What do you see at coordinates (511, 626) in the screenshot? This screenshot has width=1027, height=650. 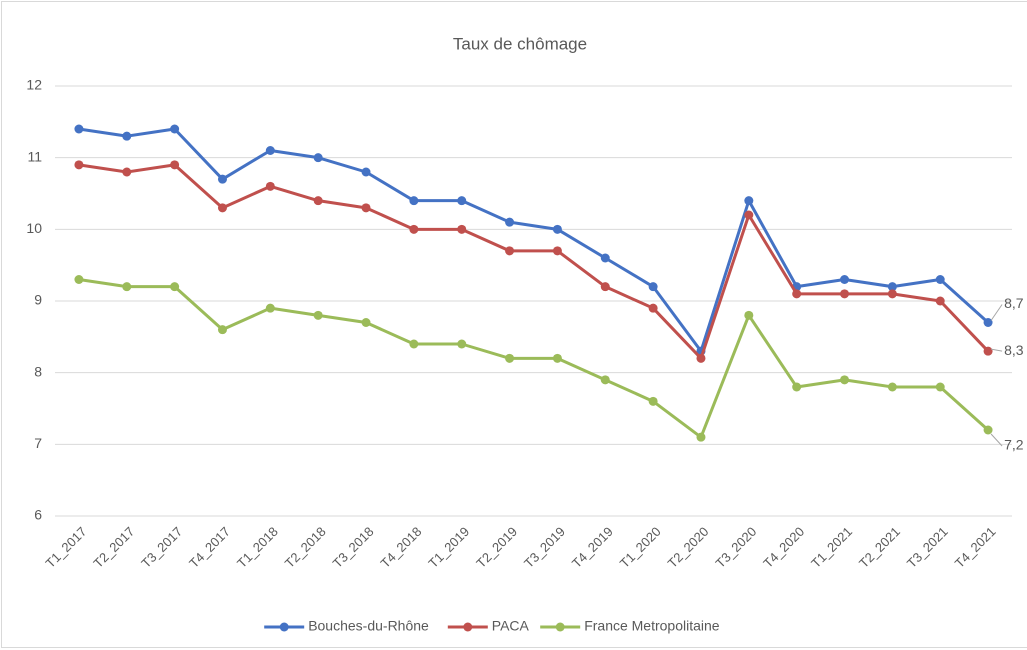 I see `legend-label: PACA` at bounding box center [511, 626].